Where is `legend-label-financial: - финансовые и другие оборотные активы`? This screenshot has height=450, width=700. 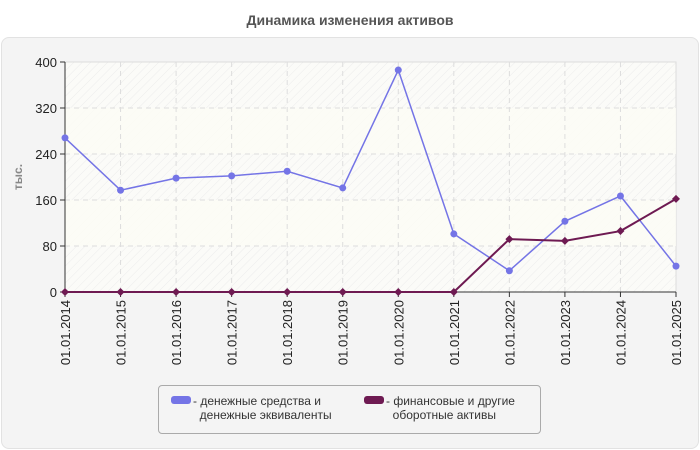 legend-label-financial: - финансовые и другие оборотные активы is located at coordinates (450, 408).